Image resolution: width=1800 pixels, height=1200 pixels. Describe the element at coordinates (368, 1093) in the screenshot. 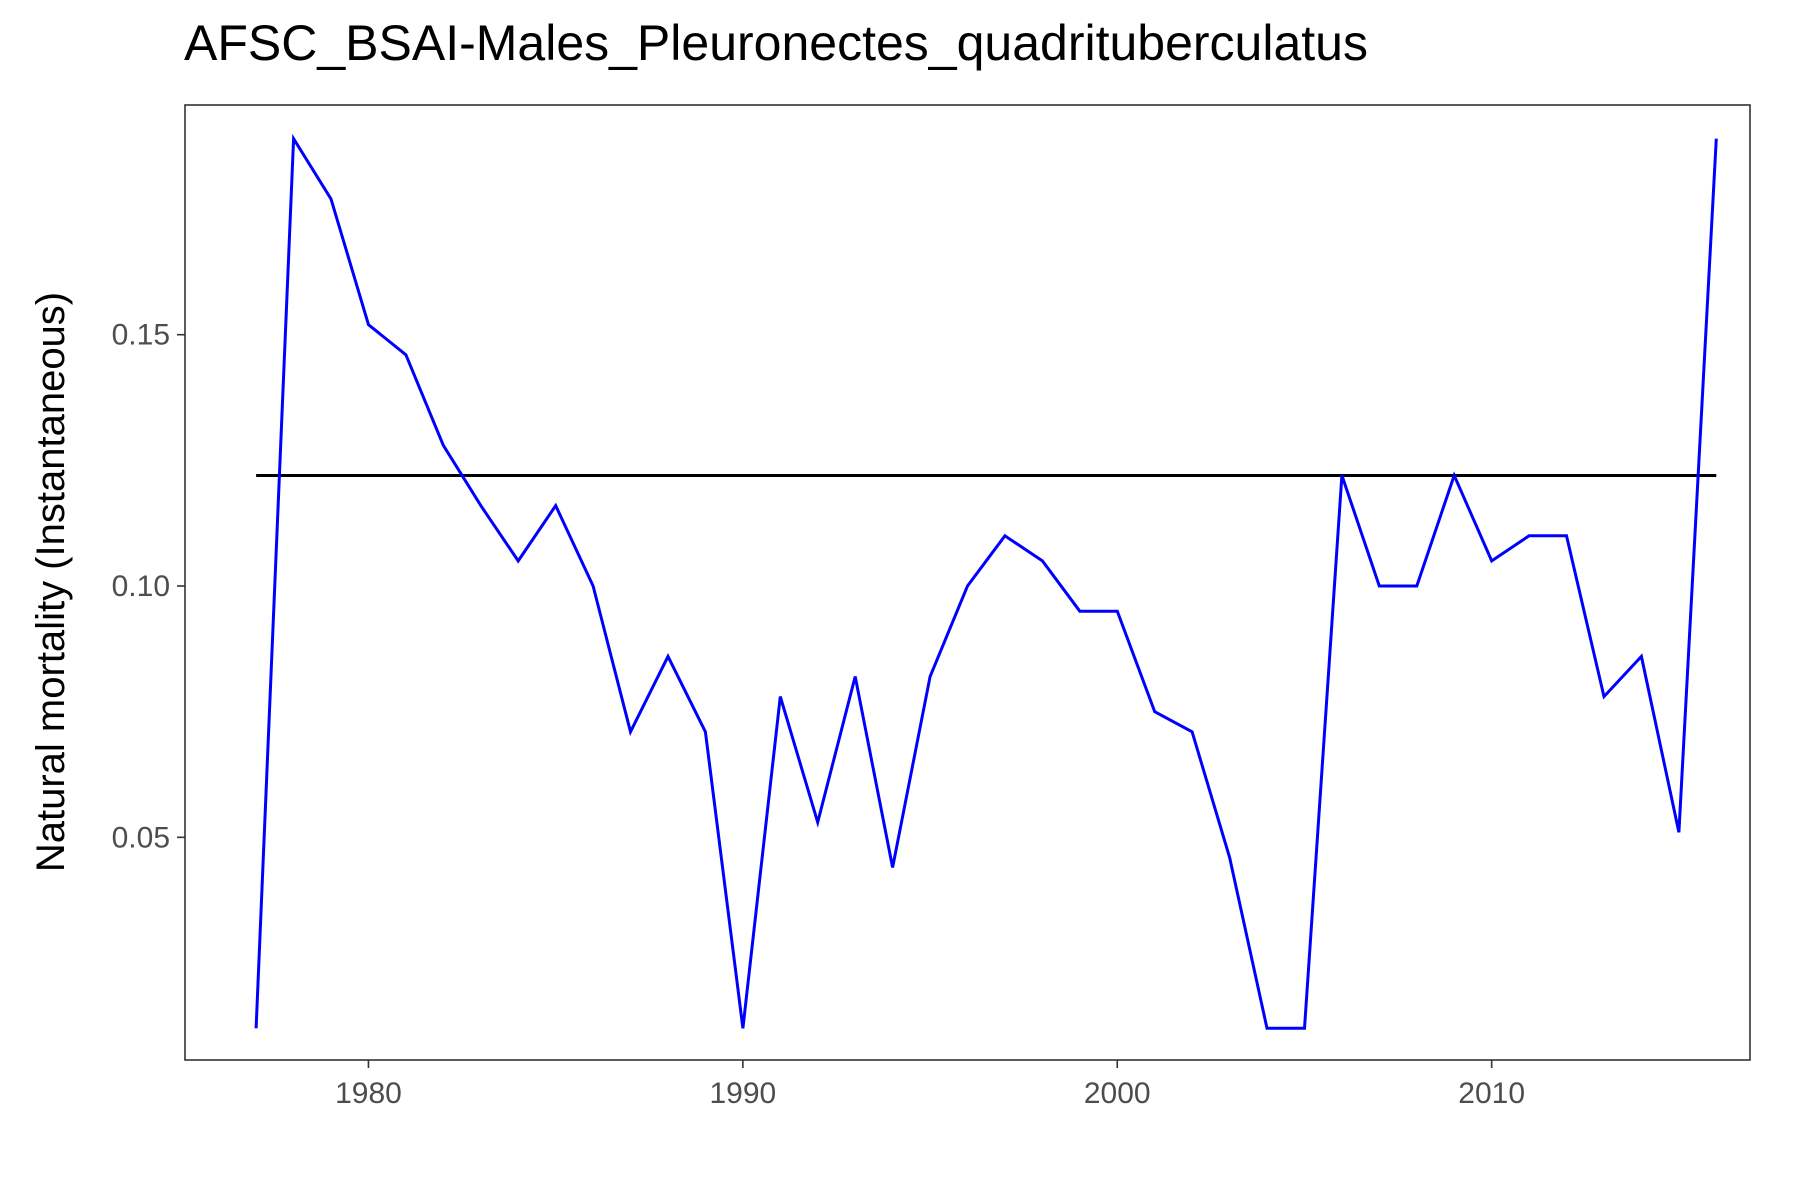

I see `x-tick-label: 1980` at that location.